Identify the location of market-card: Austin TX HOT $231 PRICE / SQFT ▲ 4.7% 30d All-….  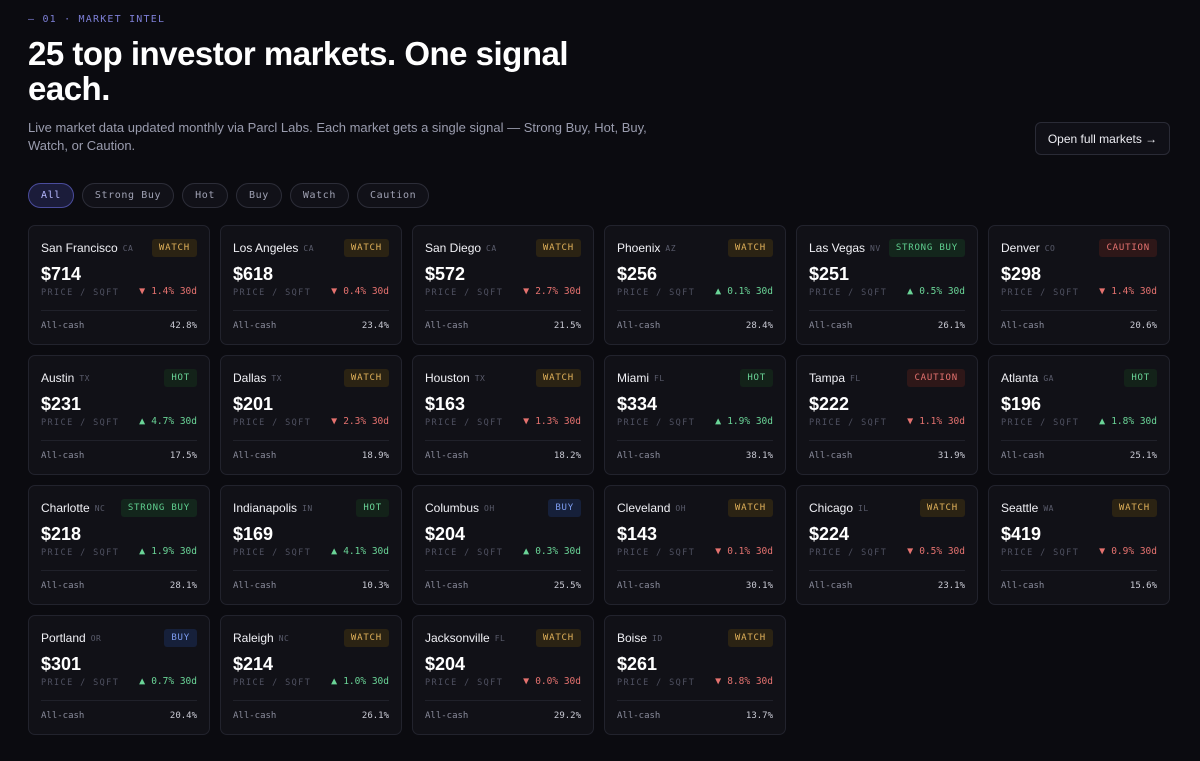
(119, 415).